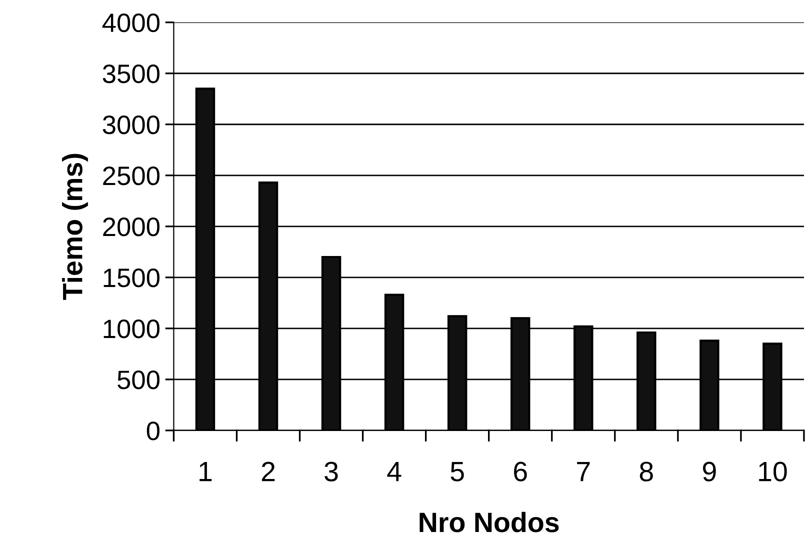  What do you see at coordinates (520, 472) in the screenshot?
I see `x-tick-label: 6` at bounding box center [520, 472].